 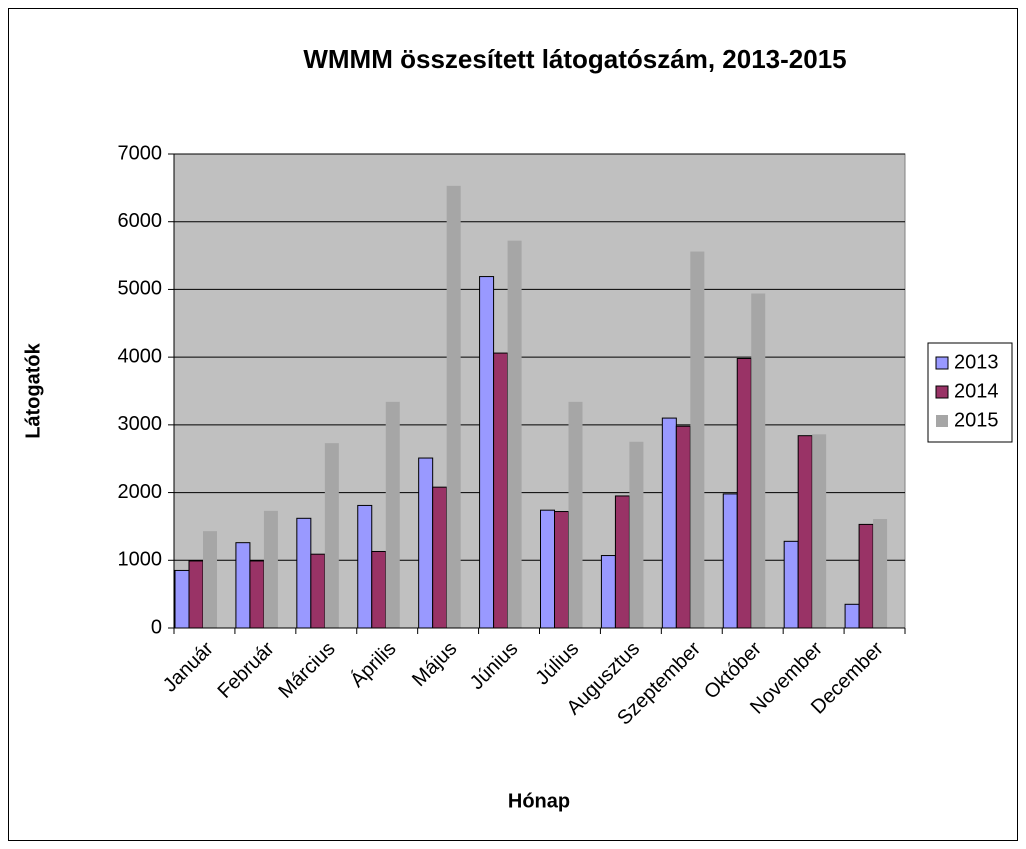 I want to click on x-axis-title: Hónap, so click(x=539, y=801).